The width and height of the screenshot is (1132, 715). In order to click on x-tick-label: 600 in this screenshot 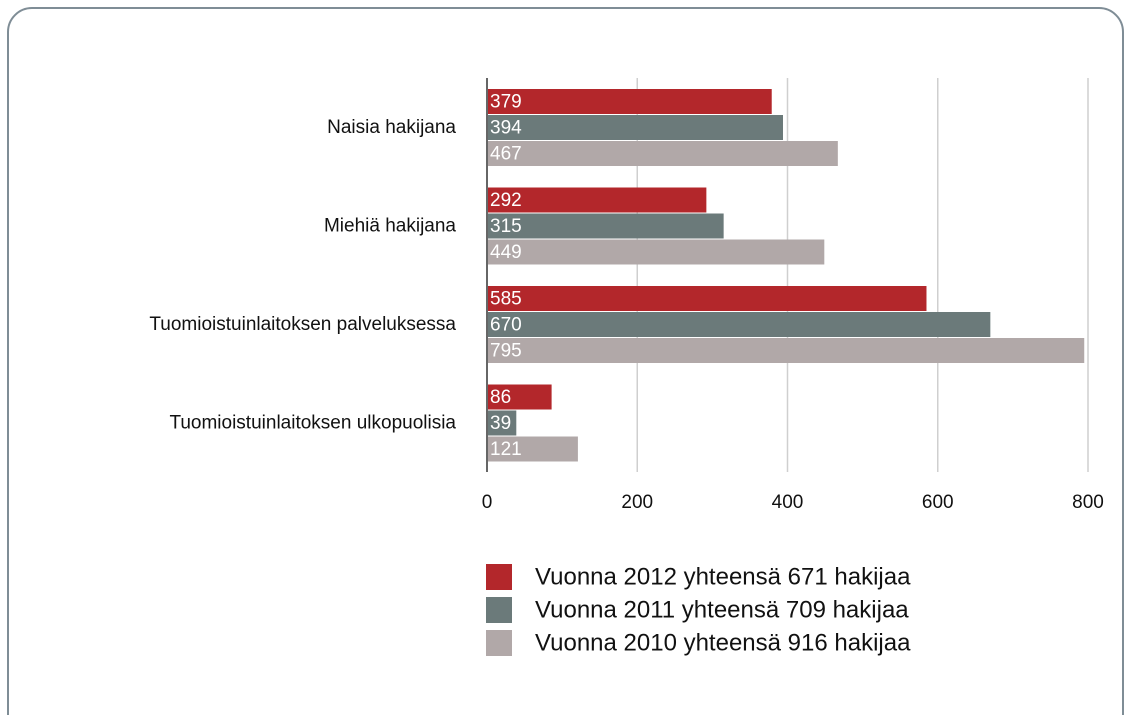, I will do `click(938, 502)`.